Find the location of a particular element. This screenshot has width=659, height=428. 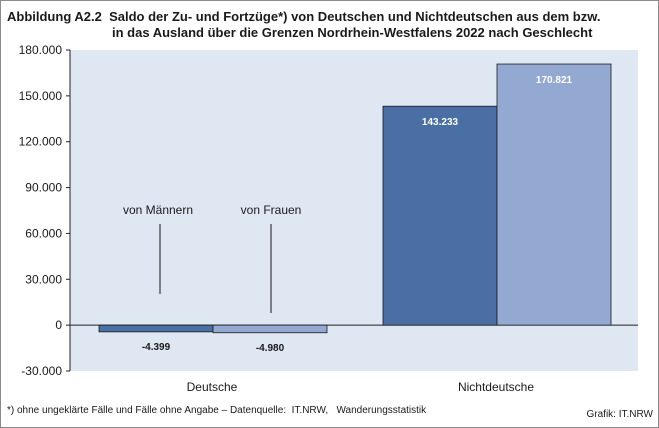

source-credit: Grafik: IT.NRW is located at coordinates (619, 414).